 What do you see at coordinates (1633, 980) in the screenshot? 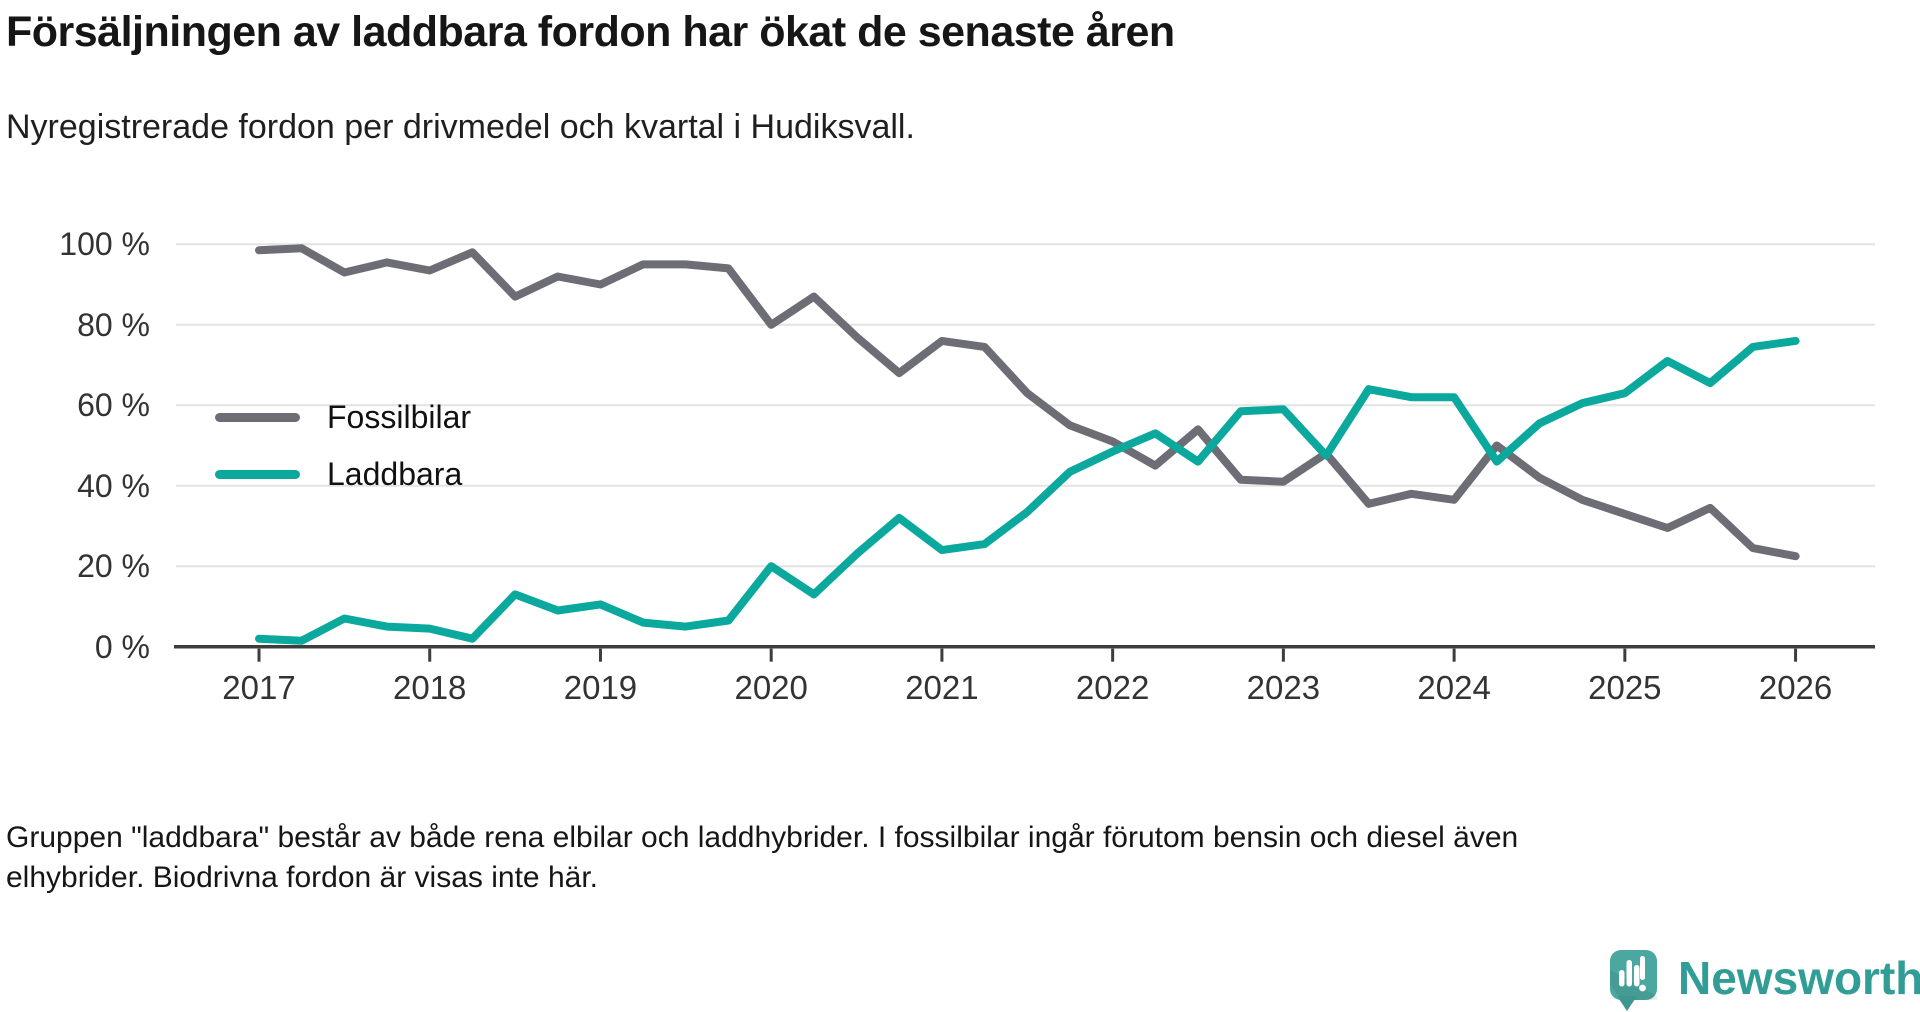
I see `newsworthy-logo-icon` at bounding box center [1633, 980].